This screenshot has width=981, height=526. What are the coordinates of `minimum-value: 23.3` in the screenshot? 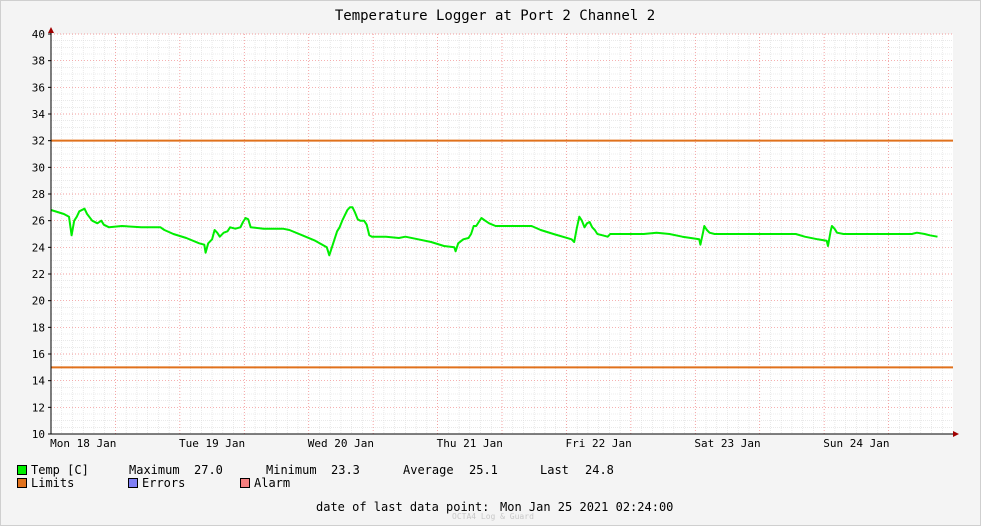 It's located at (345, 470).